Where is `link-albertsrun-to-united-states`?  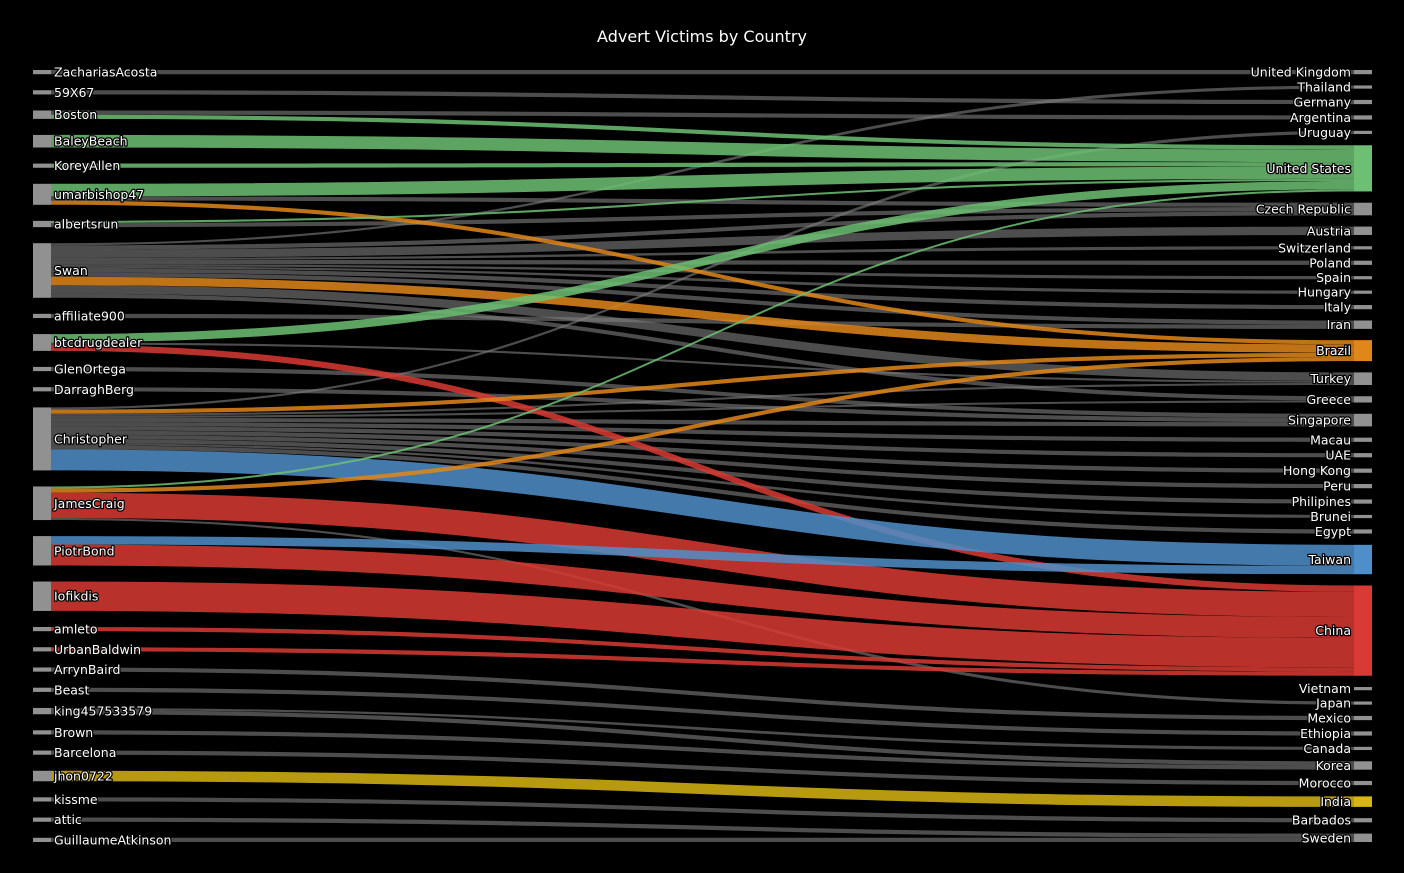 link-albertsrun-to-united-states is located at coordinates (702, 200).